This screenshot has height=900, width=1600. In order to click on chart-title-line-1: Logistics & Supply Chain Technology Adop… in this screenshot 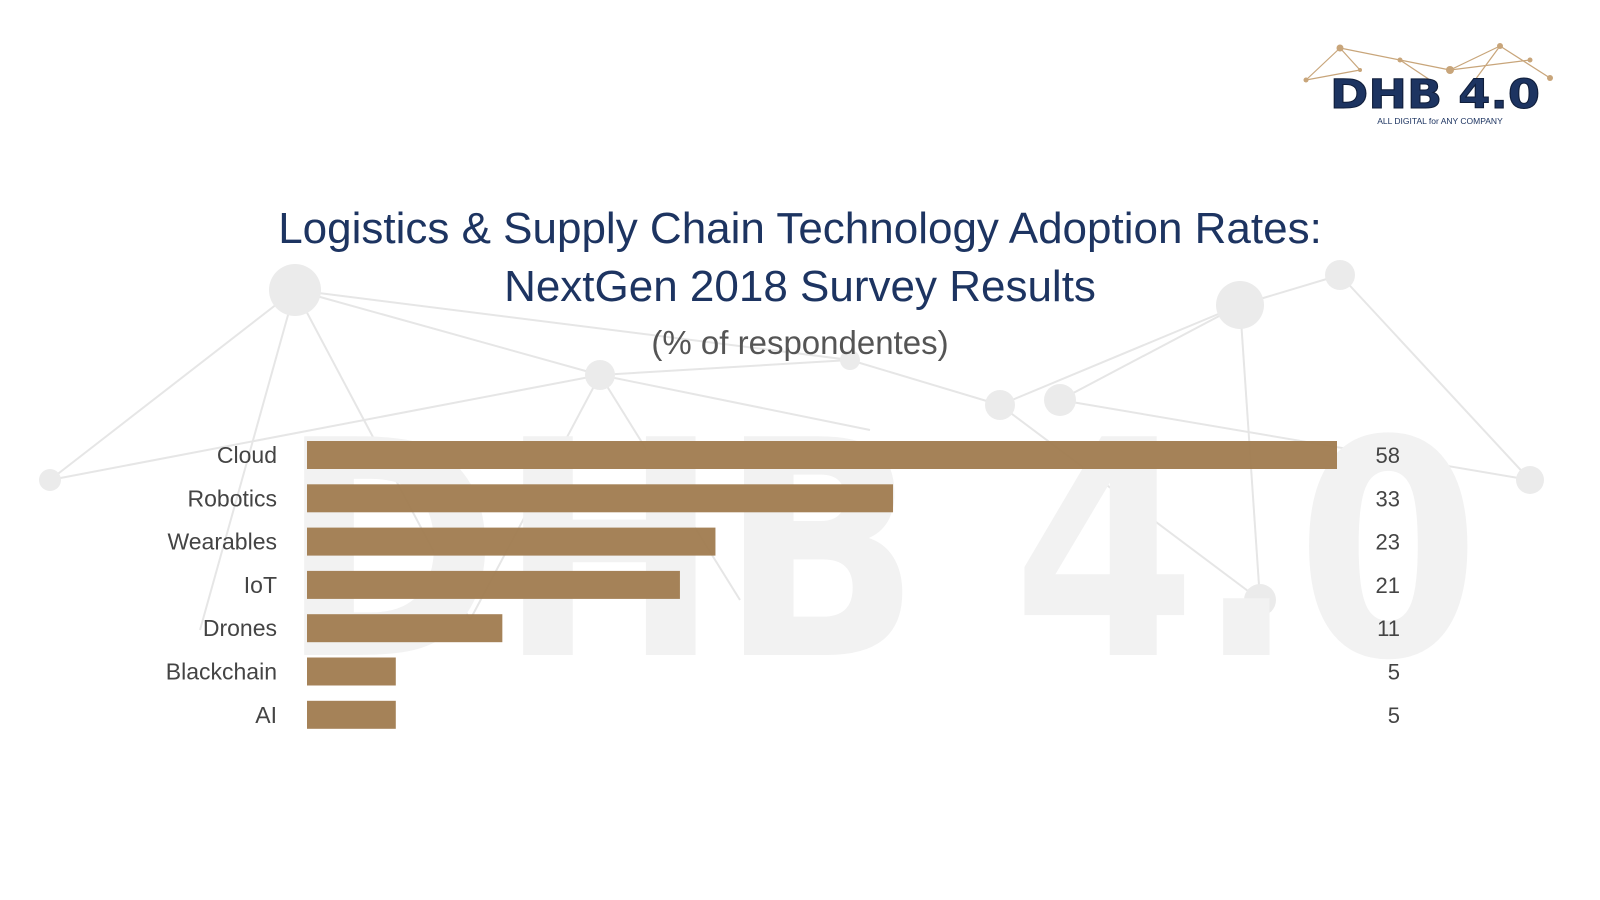, I will do `click(800, 228)`.